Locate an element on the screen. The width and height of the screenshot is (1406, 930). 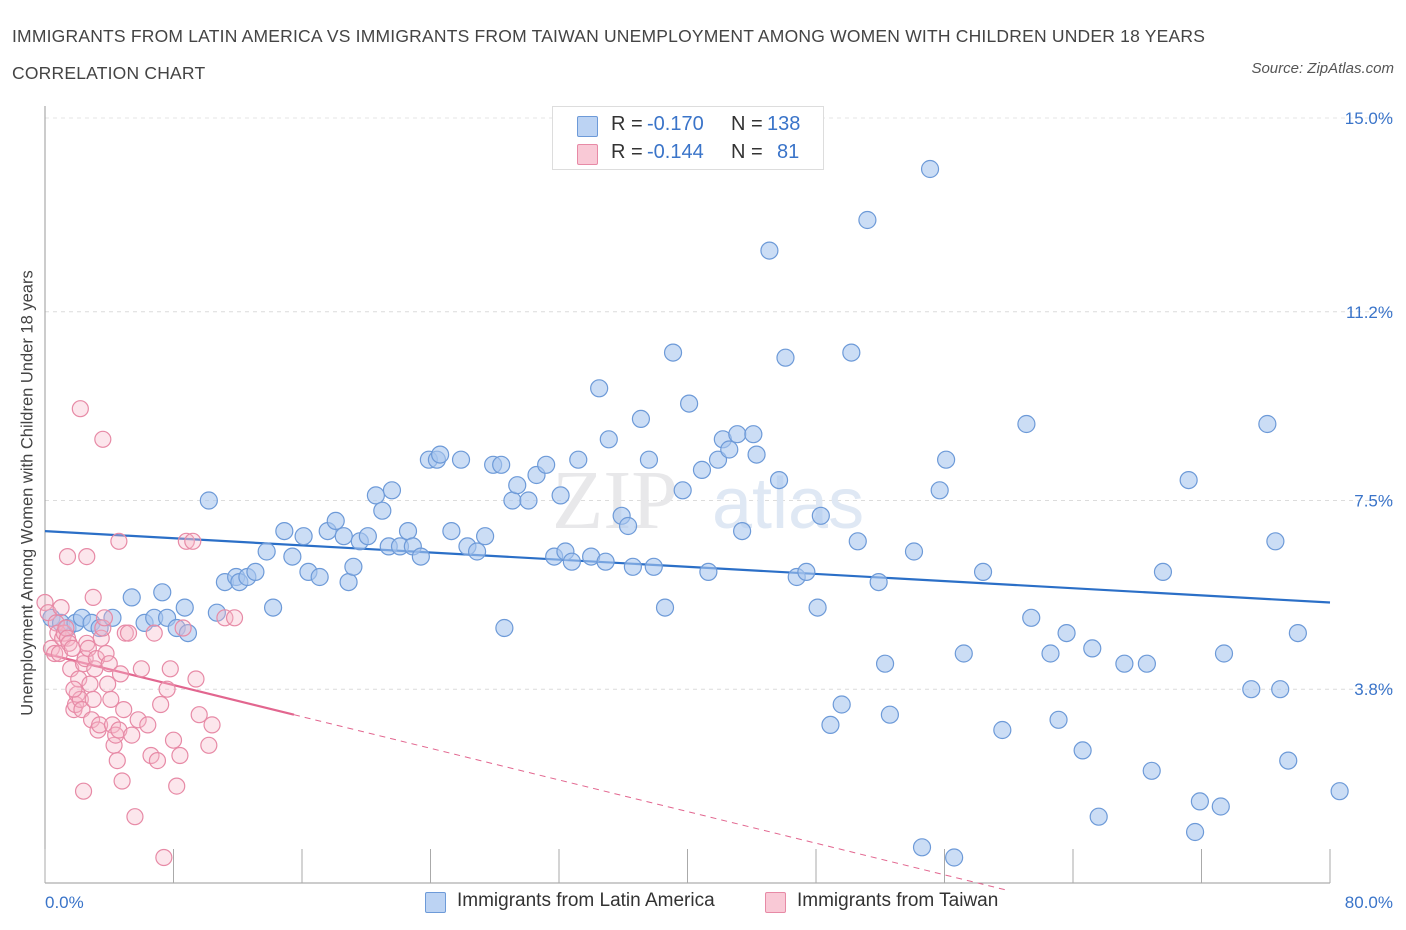
y-tick-label: 3.8% is located at coordinates (1373, 689).